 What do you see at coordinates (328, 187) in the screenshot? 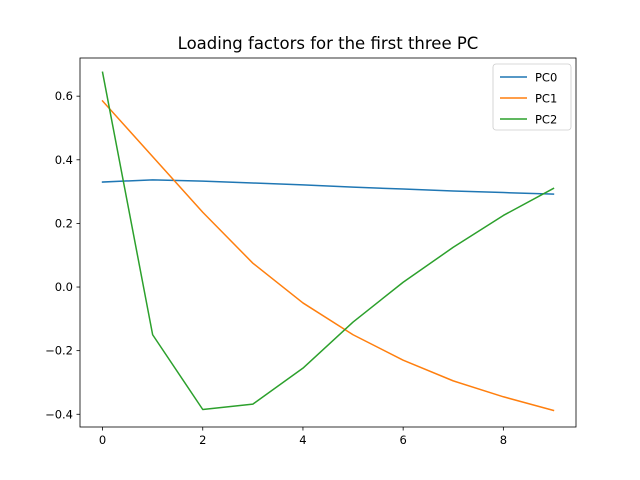
I see `series-line-pc0` at bounding box center [328, 187].